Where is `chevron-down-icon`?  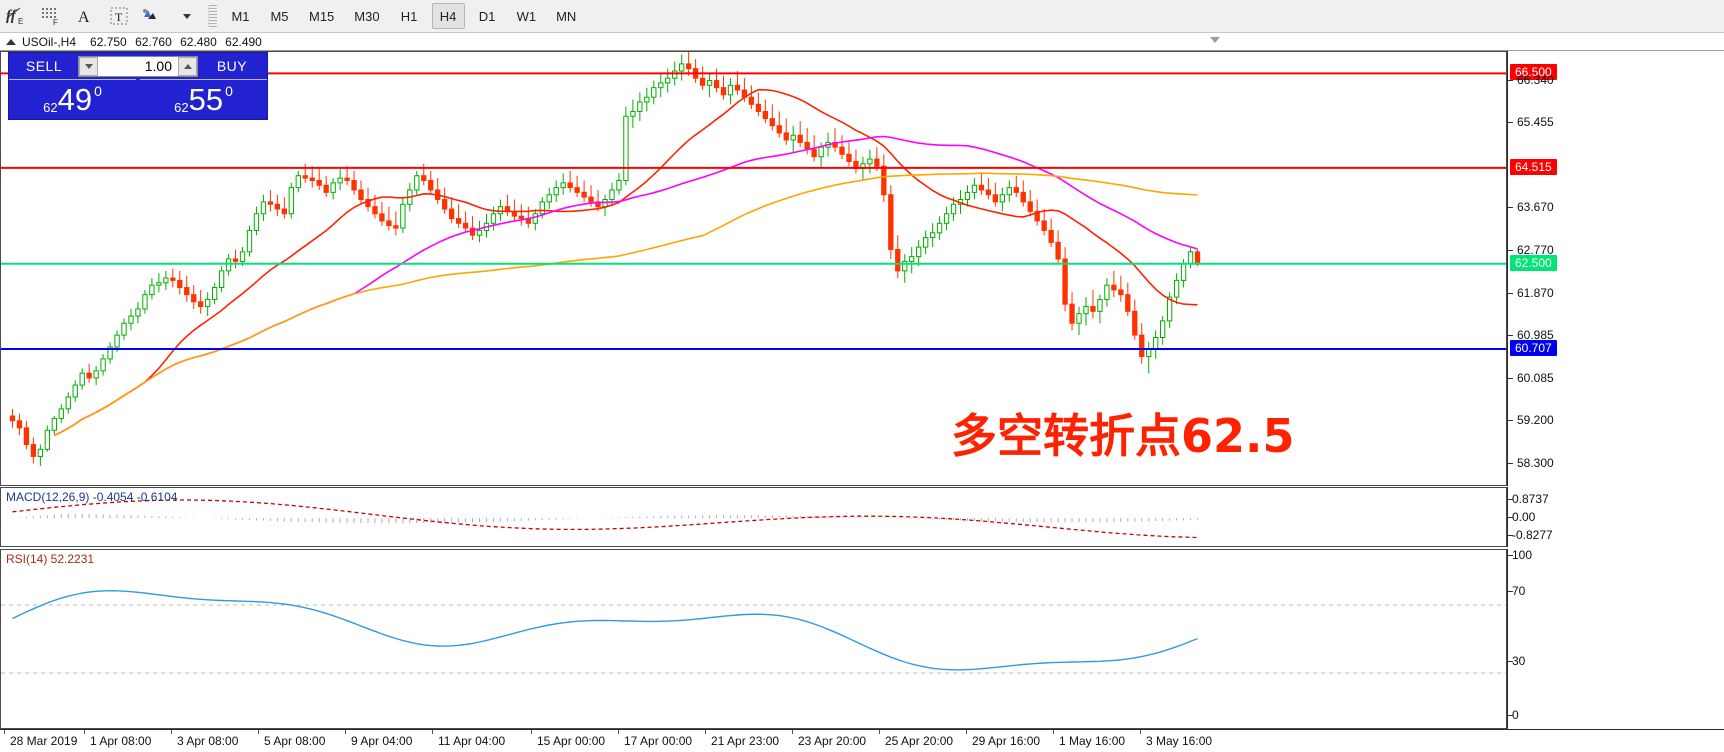 chevron-down-icon is located at coordinates (187, 16).